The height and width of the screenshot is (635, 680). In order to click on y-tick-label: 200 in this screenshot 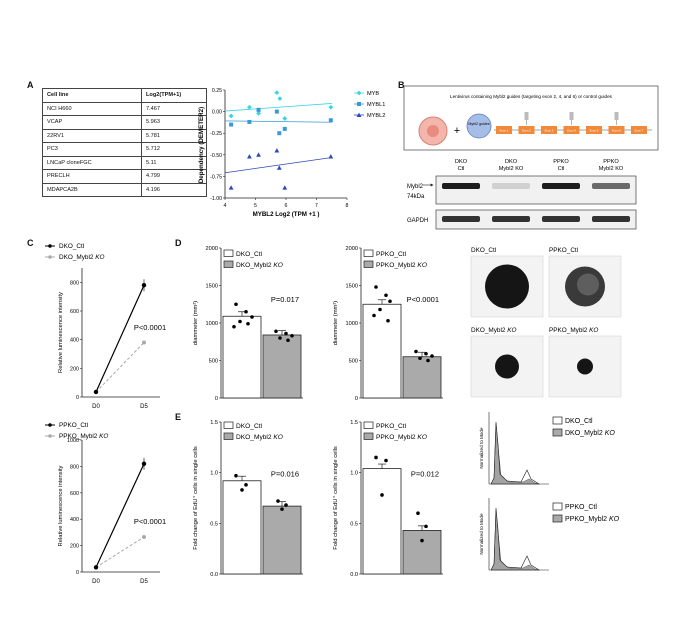, I will do `click(74, 369)`.